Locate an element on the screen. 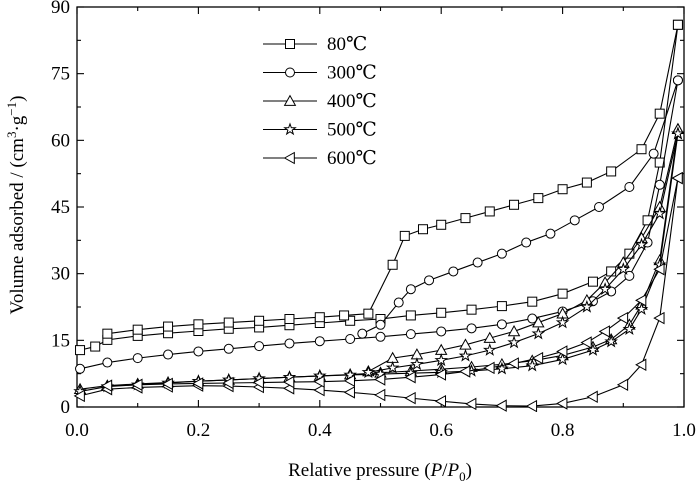 This screenshot has height=489, width=700. y-tick-label: 75 is located at coordinates (60, 74).